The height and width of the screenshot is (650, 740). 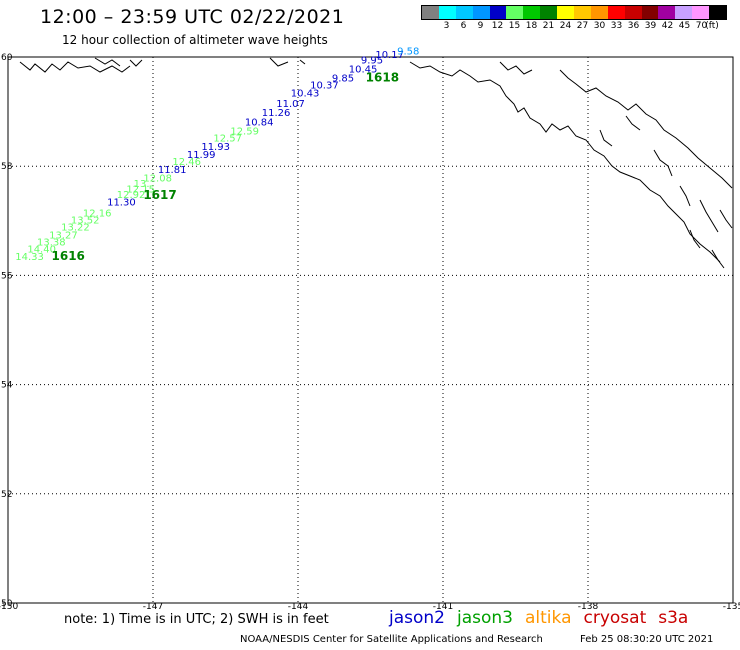 I want to click on time-label: 1616, so click(x=68, y=256).